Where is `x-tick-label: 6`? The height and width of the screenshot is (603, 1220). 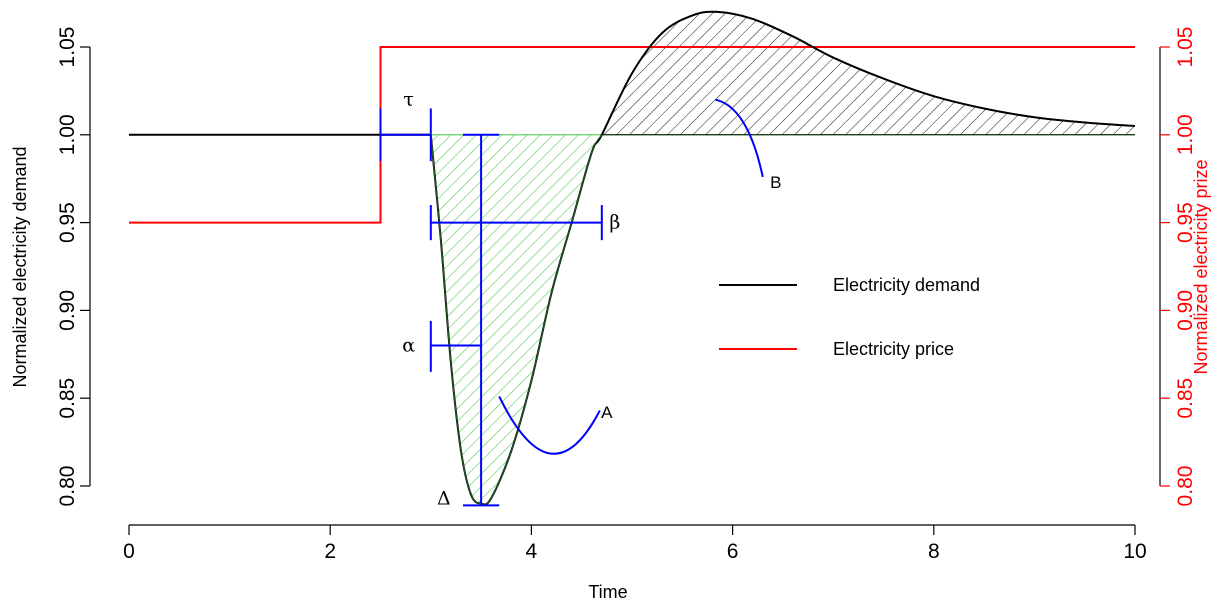
x-tick-label: 6 is located at coordinates (733, 551).